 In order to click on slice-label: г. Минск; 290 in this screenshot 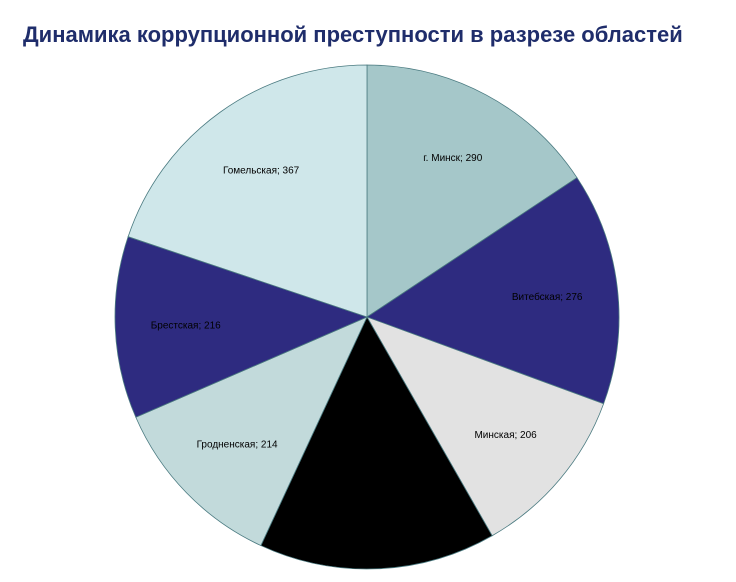, I will do `click(452, 158)`.